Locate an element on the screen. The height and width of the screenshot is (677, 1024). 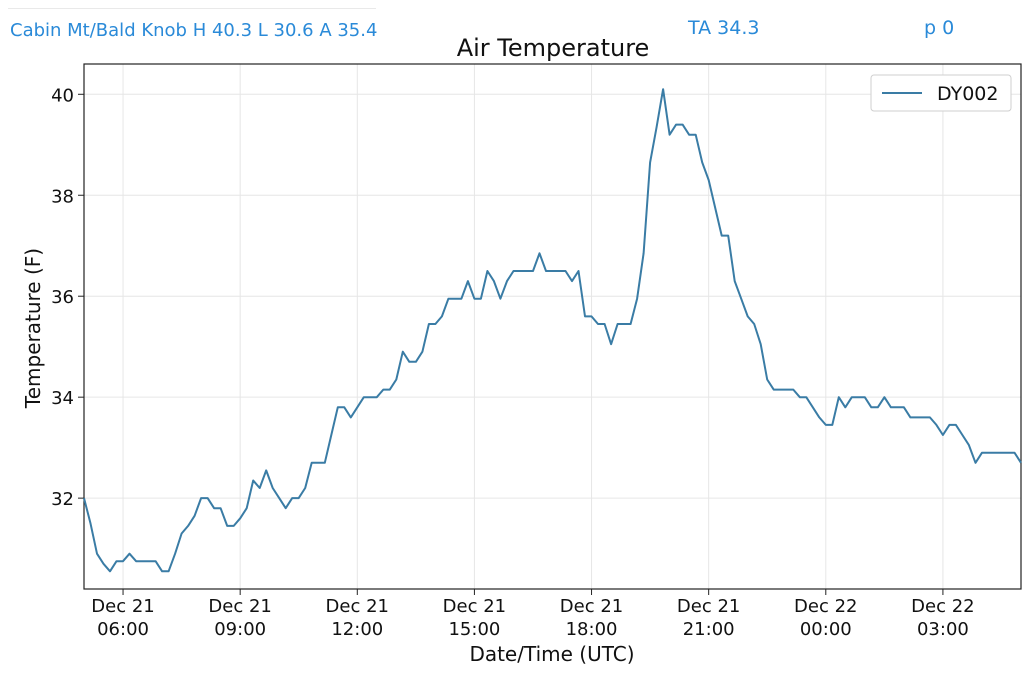
x-tick-label-time: 09:00 is located at coordinates (240, 629).